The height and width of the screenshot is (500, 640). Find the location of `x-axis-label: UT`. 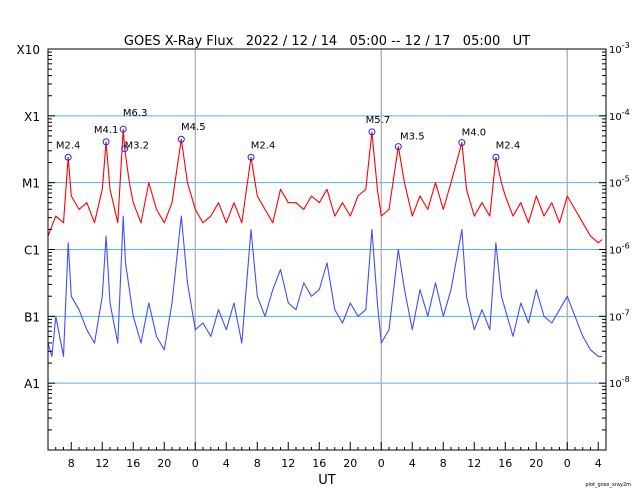

x-axis-label: UT is located at coordinates (327, 480).